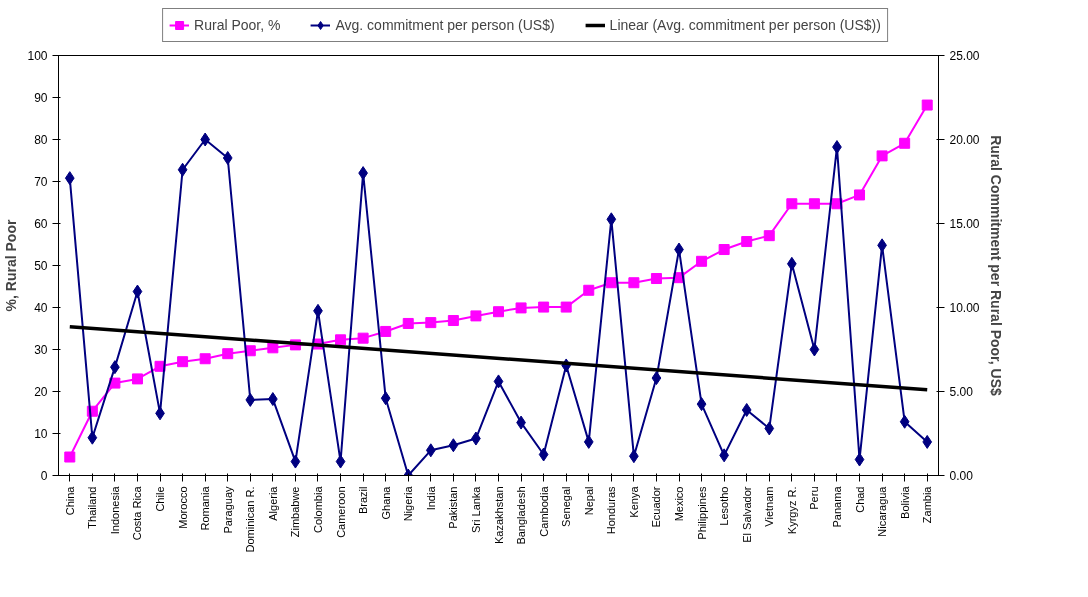  I want to click on x-tick-label: India, so click(430, 498).